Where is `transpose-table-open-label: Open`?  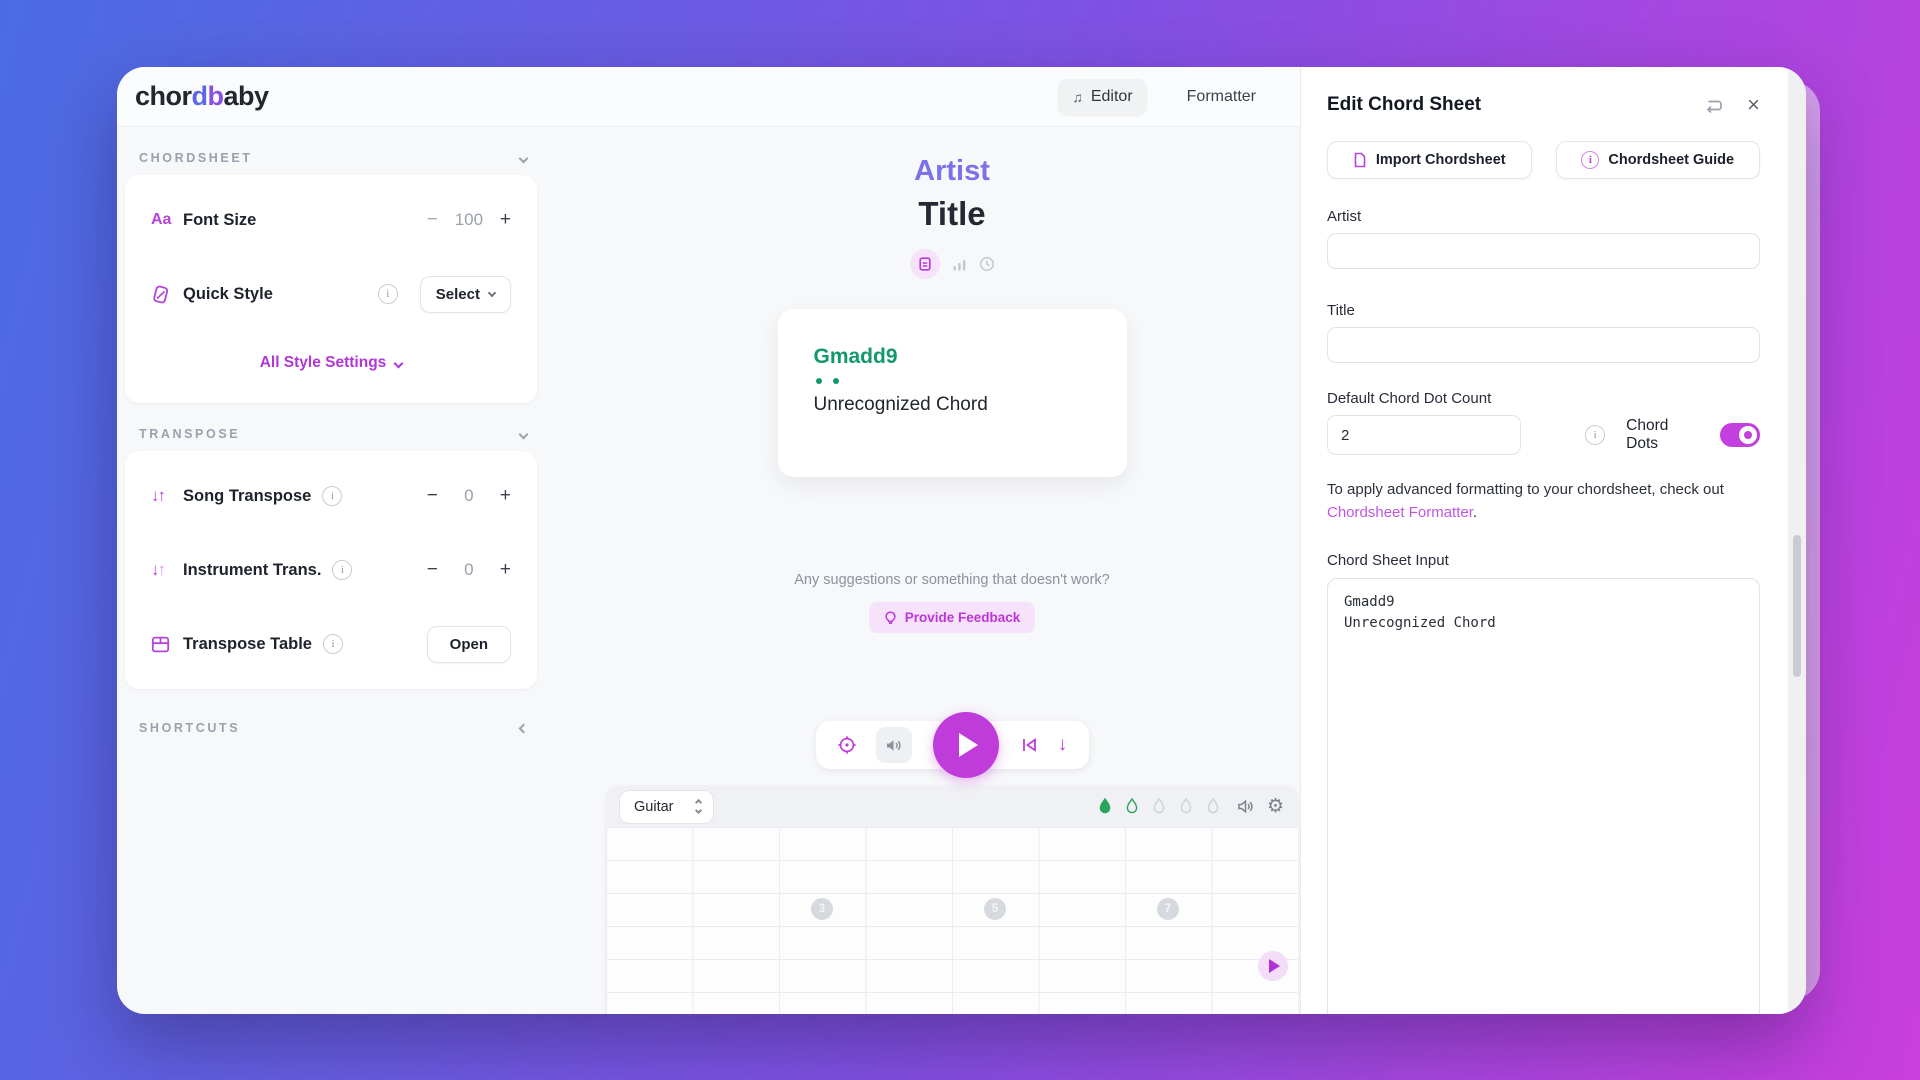
transpose-table-open-label: Open is located at coordinates (468, 644).